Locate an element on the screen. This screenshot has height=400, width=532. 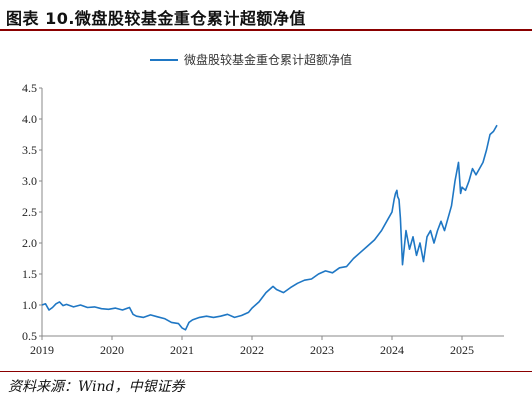
y-tick-label: 3.0 is located at coordinates (29, 181).